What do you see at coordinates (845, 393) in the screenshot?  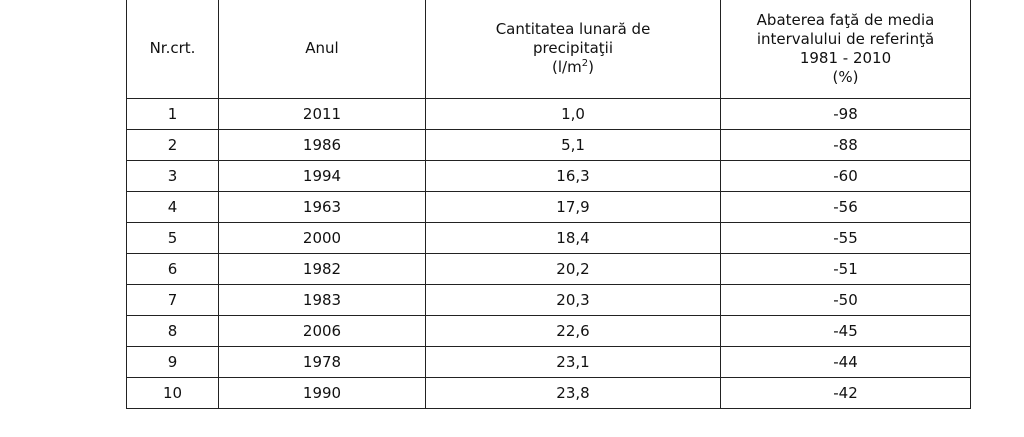 I see `table-cell: -42` at bounding box center [845, 393].